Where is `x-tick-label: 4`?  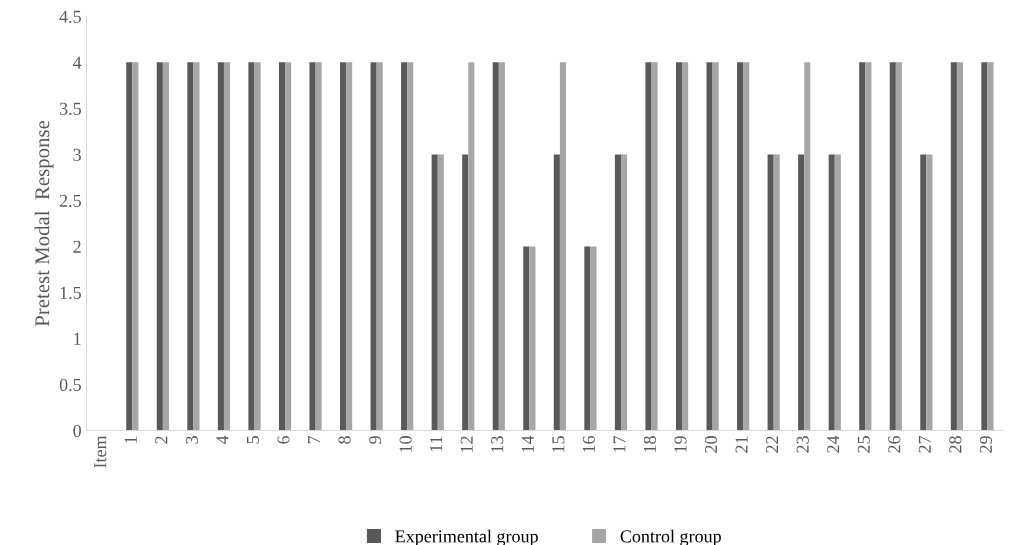 x-tick-label: 4 is located at coordinates (222, 440).